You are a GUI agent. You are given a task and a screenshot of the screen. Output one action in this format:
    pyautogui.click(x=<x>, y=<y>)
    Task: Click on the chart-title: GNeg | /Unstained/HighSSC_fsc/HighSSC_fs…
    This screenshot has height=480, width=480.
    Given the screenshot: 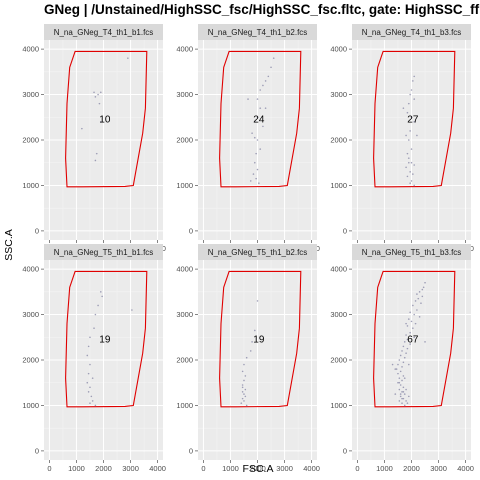 What is the action you would take?
    pyautogui.click(x=262, y=9)
    